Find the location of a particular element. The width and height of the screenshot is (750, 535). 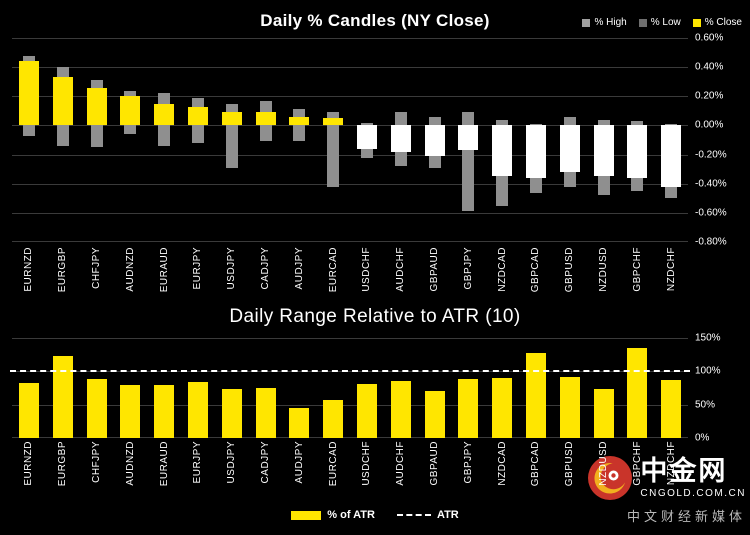

x-tick: GBPAUD is located at coordinates (435, 276).